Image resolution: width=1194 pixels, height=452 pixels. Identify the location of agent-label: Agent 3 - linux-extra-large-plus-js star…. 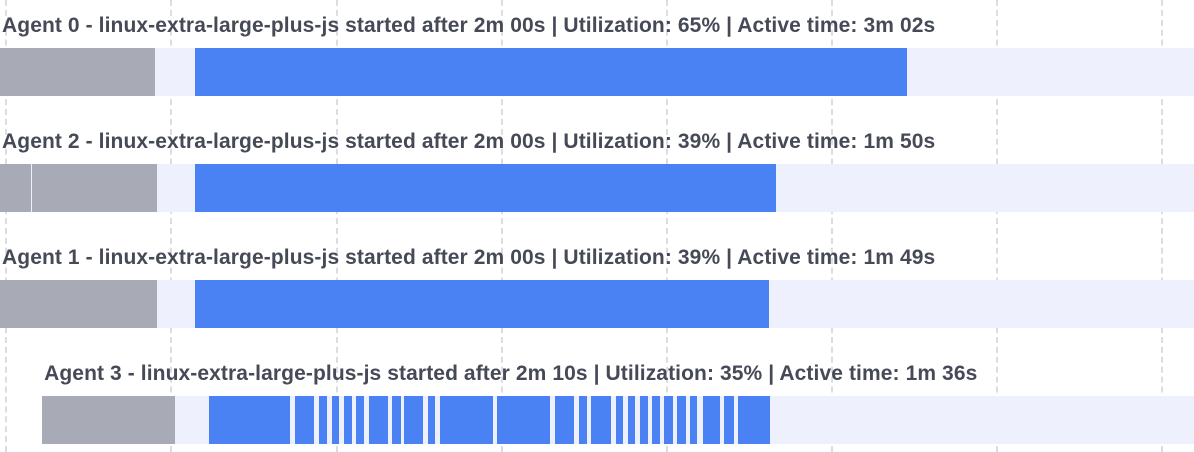
(511, 373).